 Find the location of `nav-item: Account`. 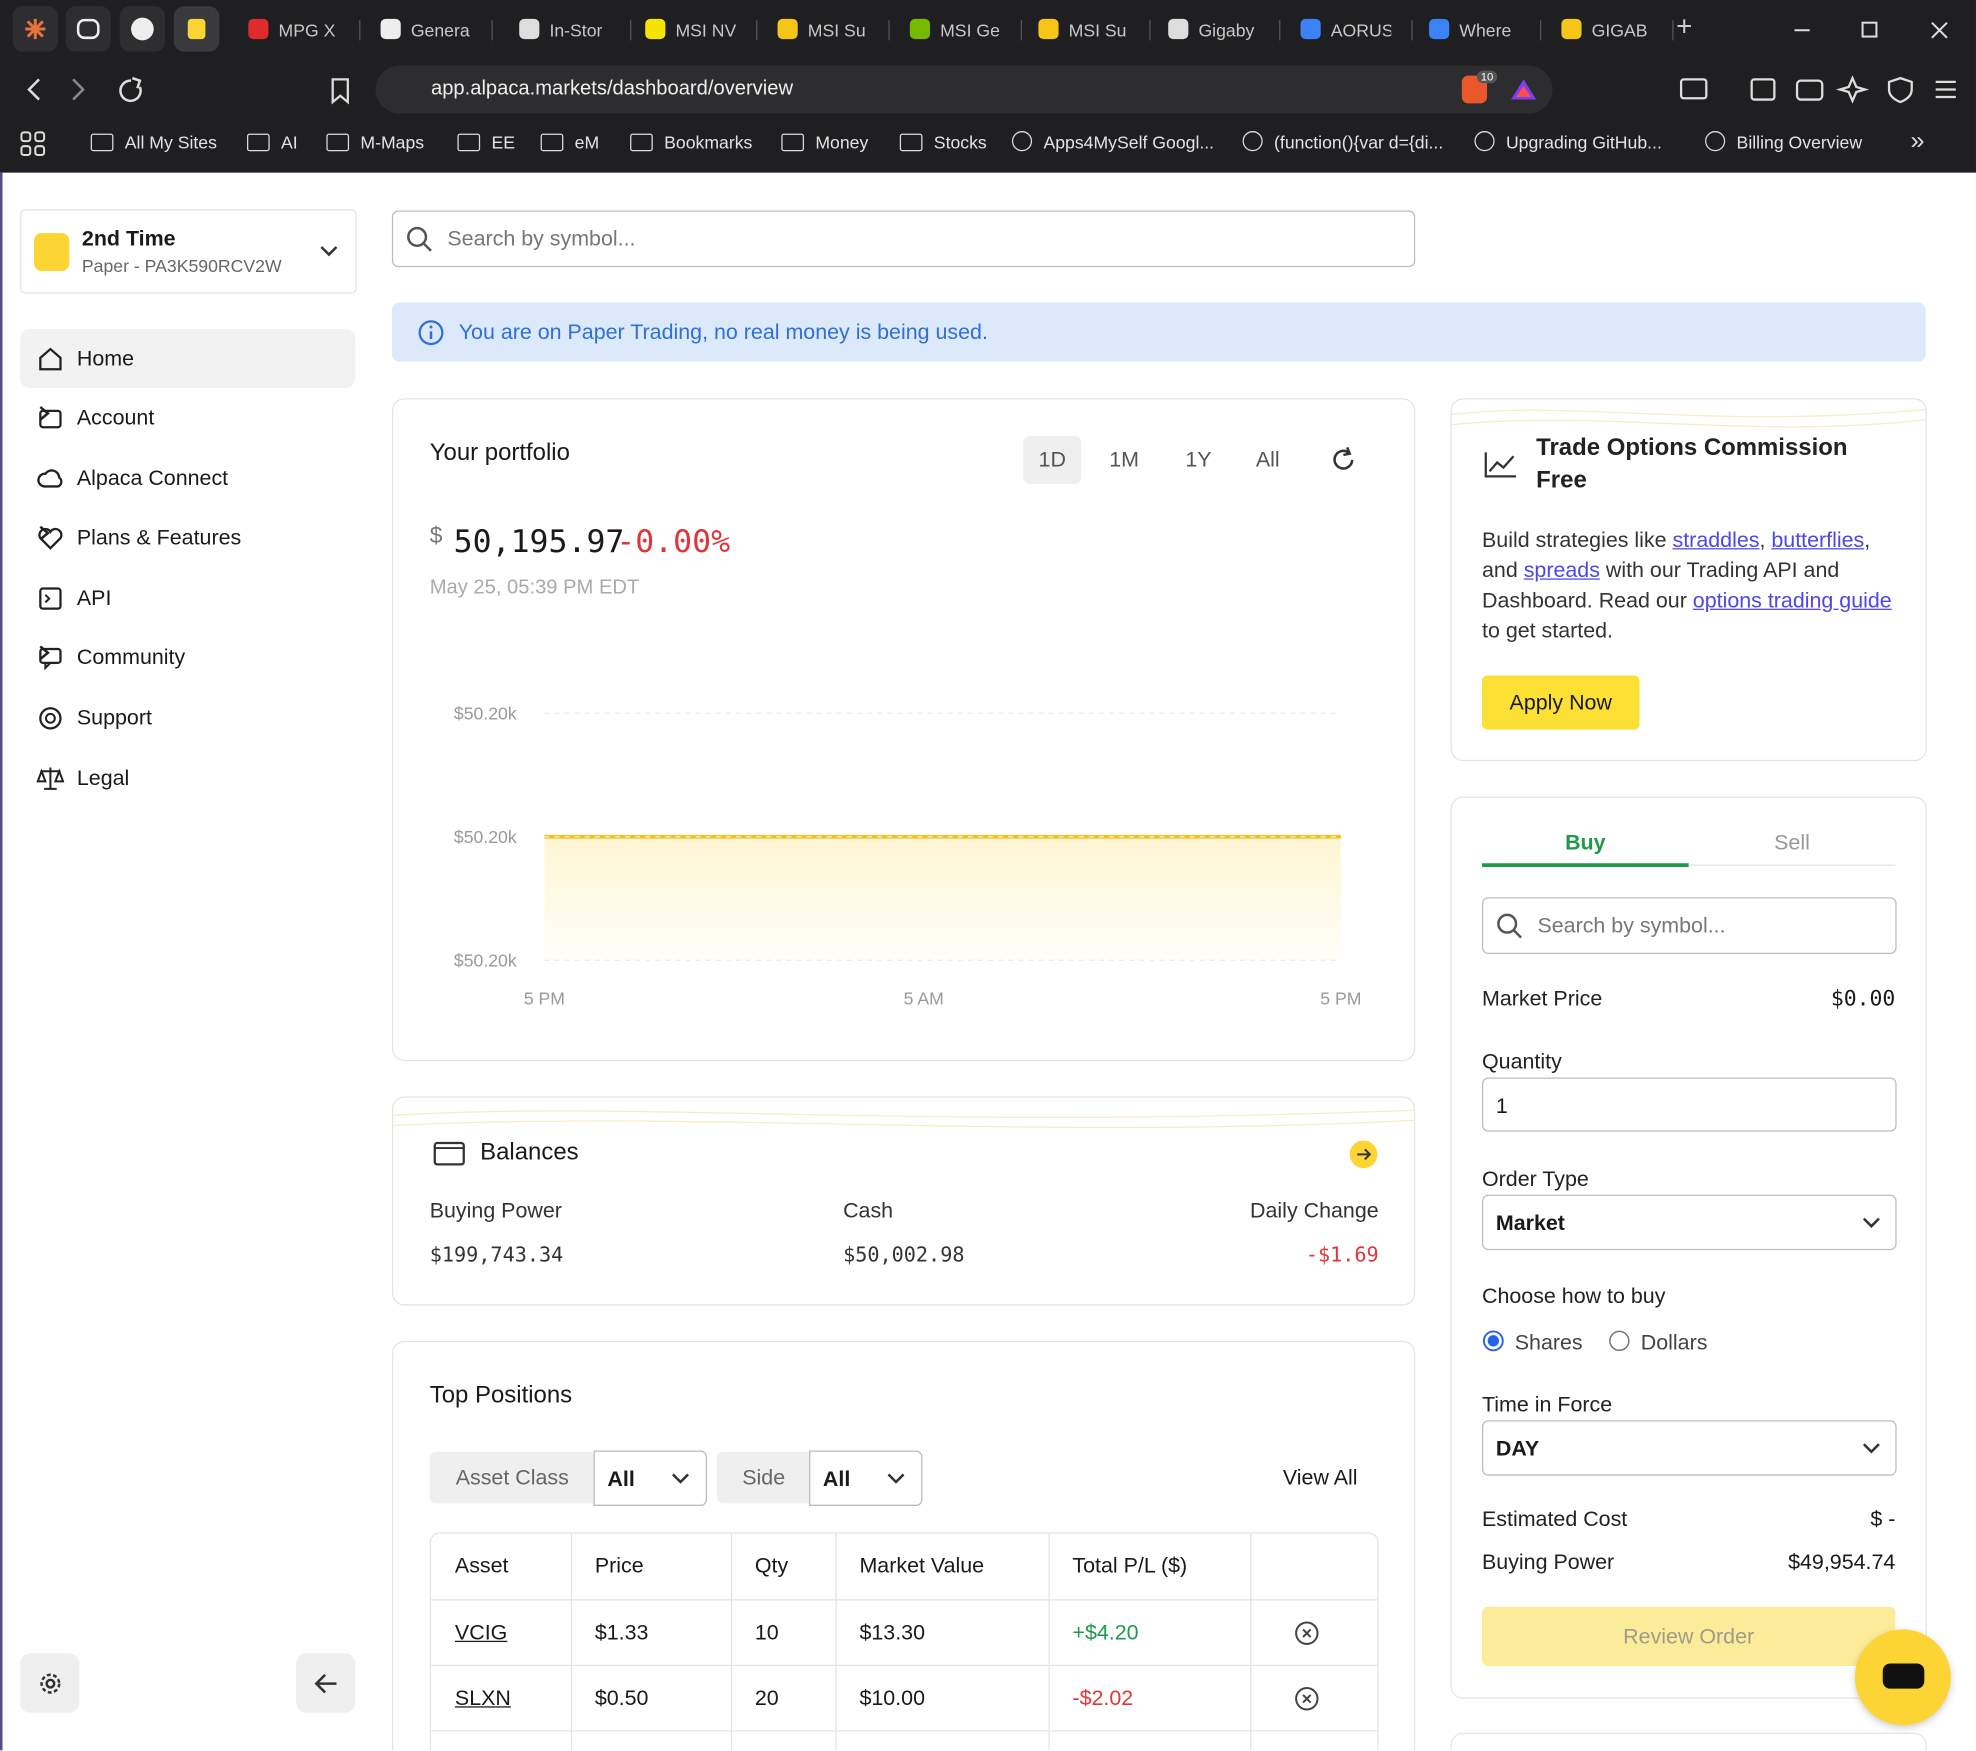

nav-item: Account is located at coordinates (187, 417).